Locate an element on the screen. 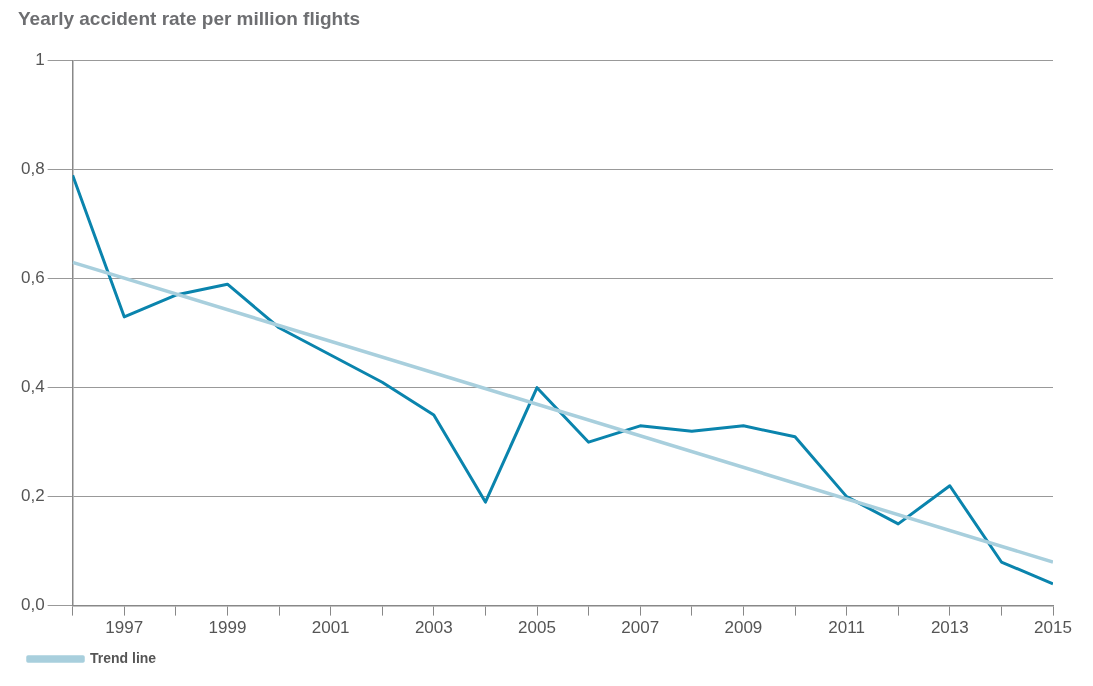  x-tick-label: 2007 is located at coordinates (640, 628).